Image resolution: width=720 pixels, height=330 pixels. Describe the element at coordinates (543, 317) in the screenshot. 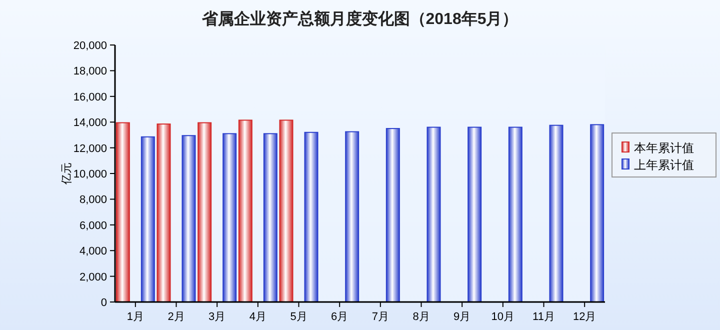

I see `x-tick-label: 11月` at that location.